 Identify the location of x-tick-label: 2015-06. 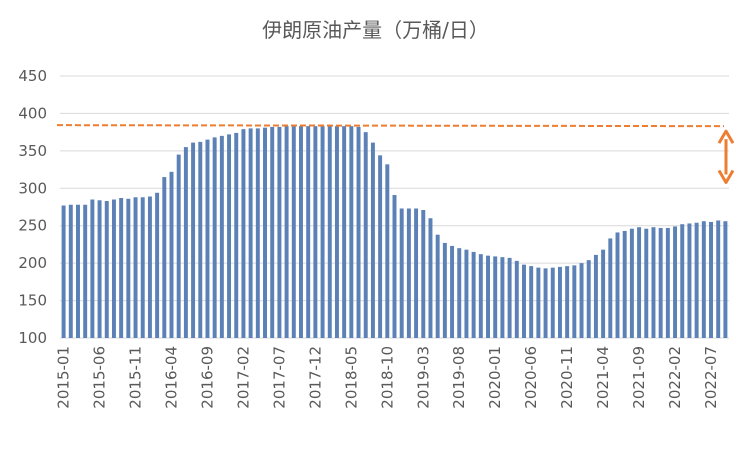
(100, 377).